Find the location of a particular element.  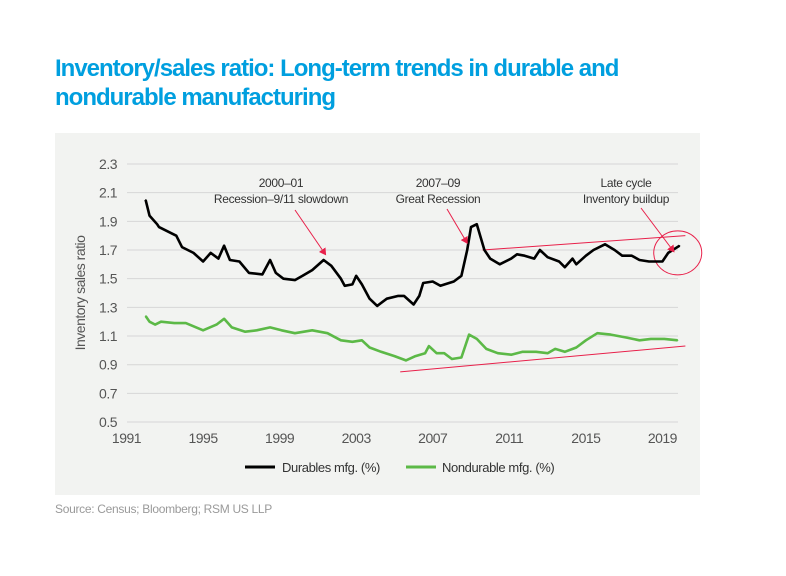

y-tick-label: 0.9 is located at coordinates (108, 365).